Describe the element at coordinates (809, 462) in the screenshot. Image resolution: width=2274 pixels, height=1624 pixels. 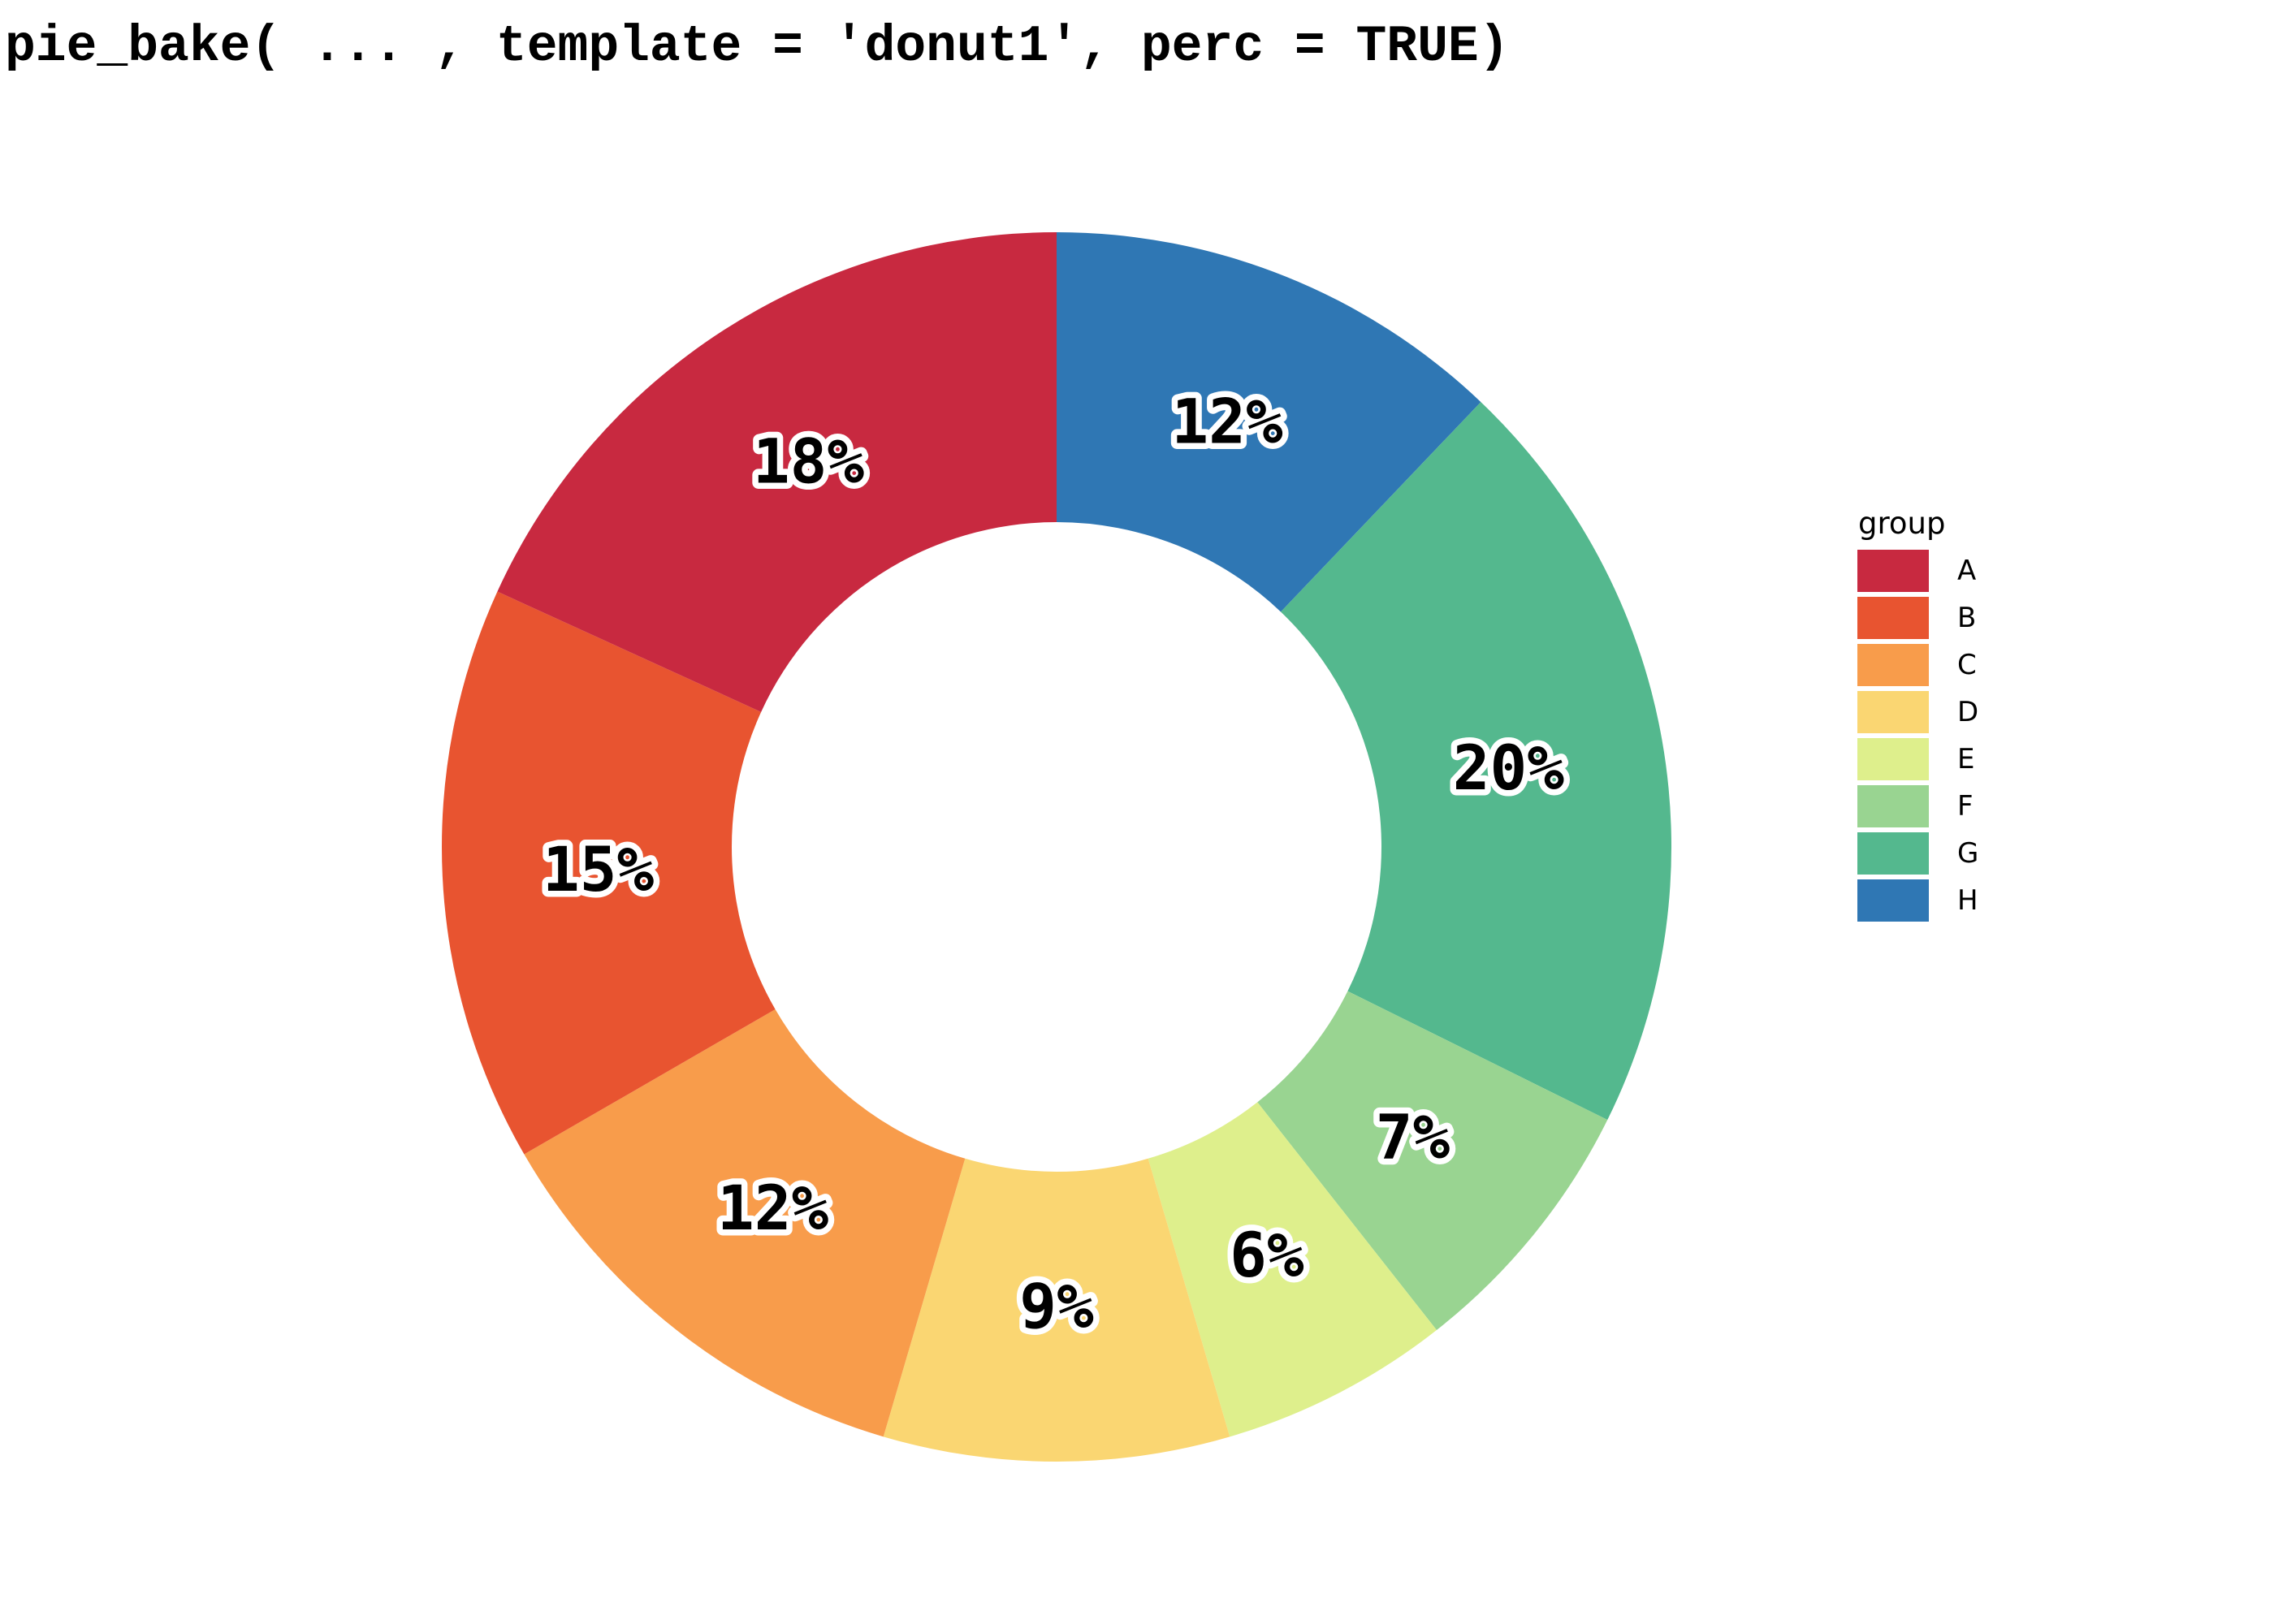
I see `segment-label-A: 18%` at that location.